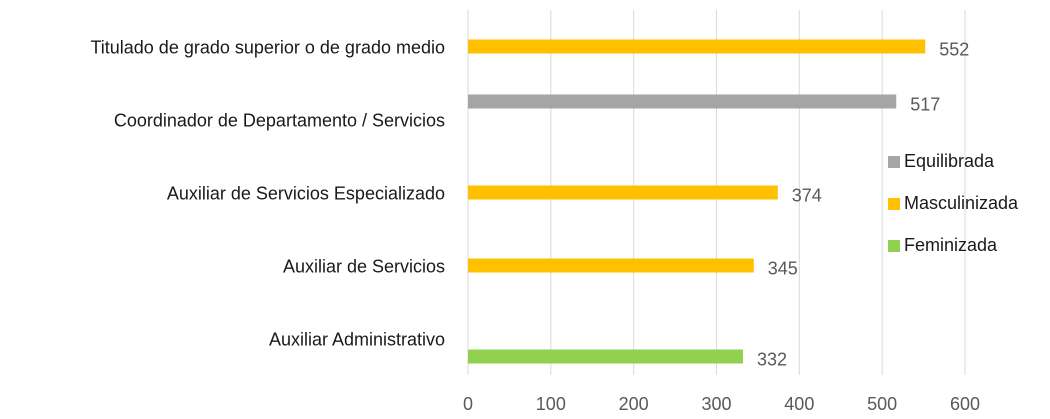 This screenshot has height=419, width=1050. I want to click on x-tick-label: 300, so click(716, 404).